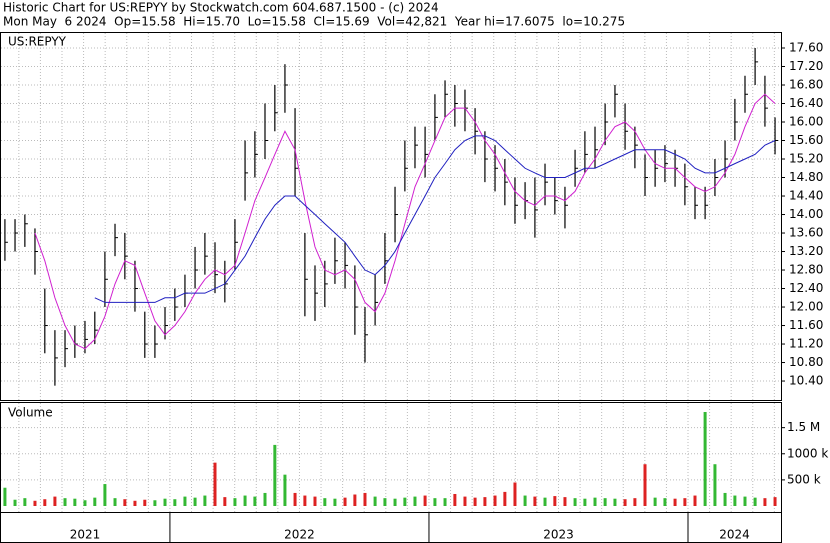 The height and width of the screenshot is (543, 830). Describe the element at coordinates (806, 251) in the screenshot. I see `y-tick-label: 13.20` at that location.